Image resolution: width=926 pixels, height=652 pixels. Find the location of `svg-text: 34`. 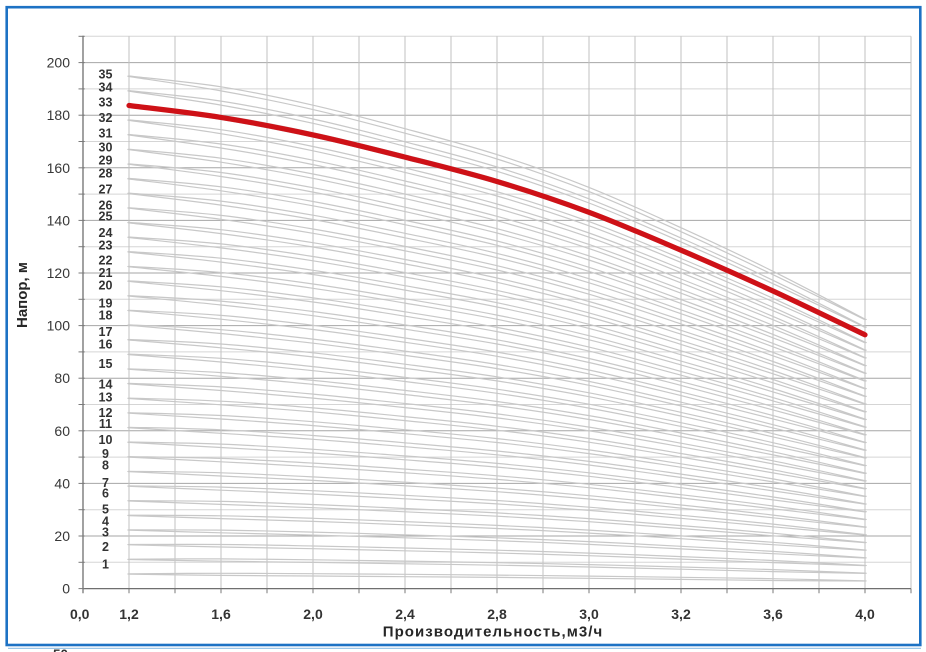

svg-text: 34 is located at coordinates (106, 87).